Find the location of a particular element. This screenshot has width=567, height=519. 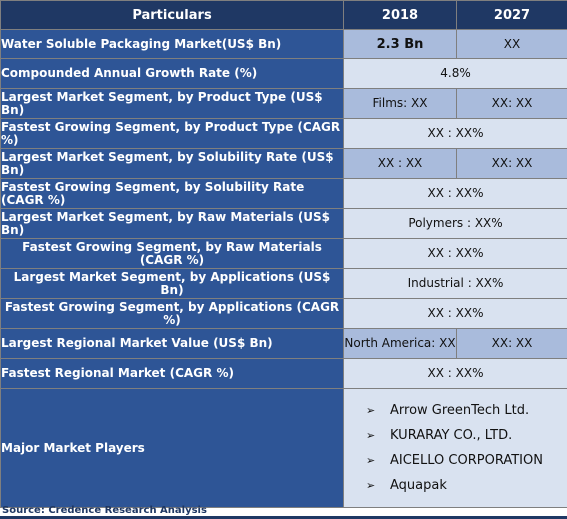

row-label: Largest Regional Market Value (US$ Bn) is located at coordinates (172, 343).